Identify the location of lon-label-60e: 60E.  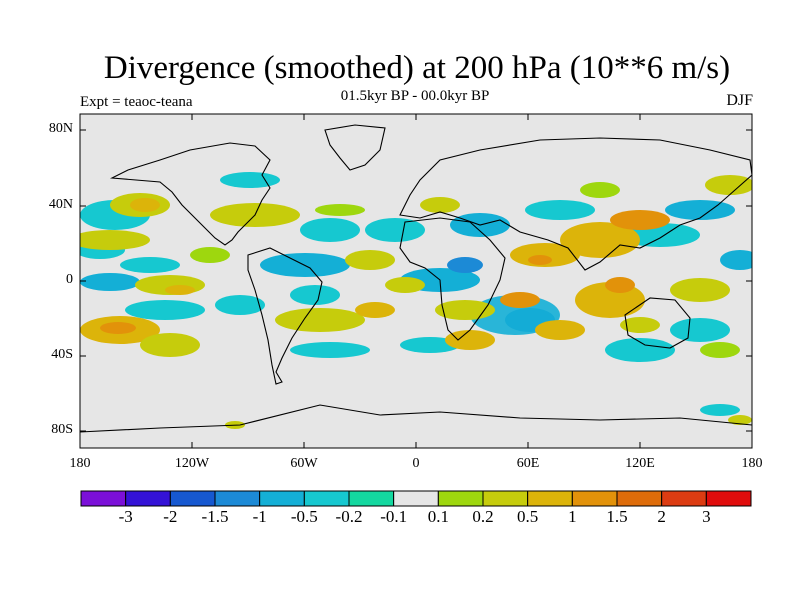
(528, 463).